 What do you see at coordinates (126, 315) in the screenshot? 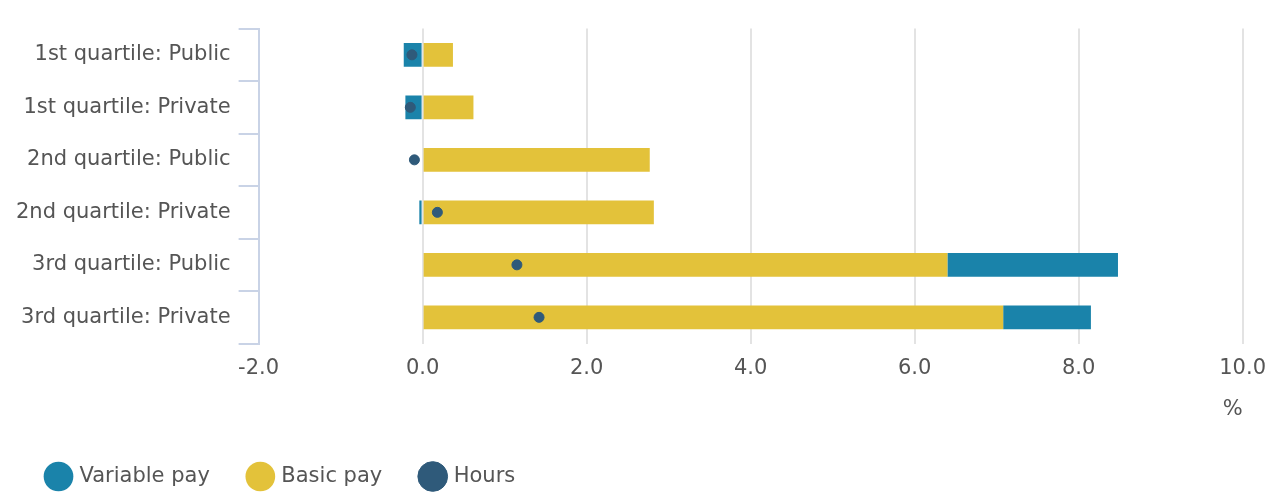
I see `y-tick-label: 3rd quartile: Private` at bounding box center [126, 315].